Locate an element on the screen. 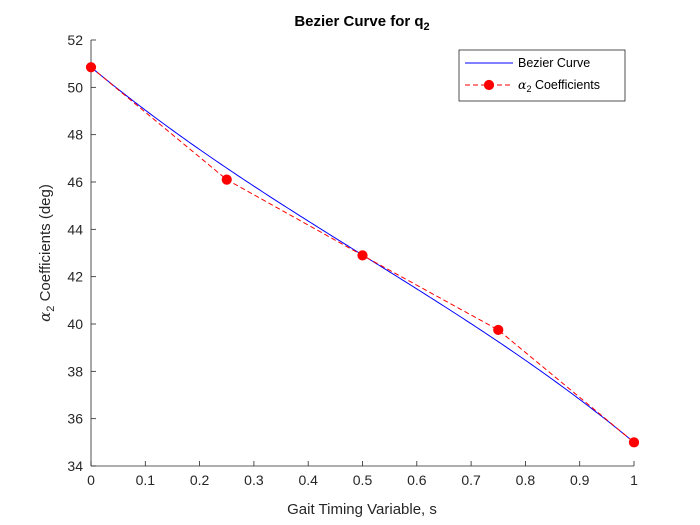 This screenshot has width=700, height=525. y-tick-label: 34 is located at coordinates (75, 466).